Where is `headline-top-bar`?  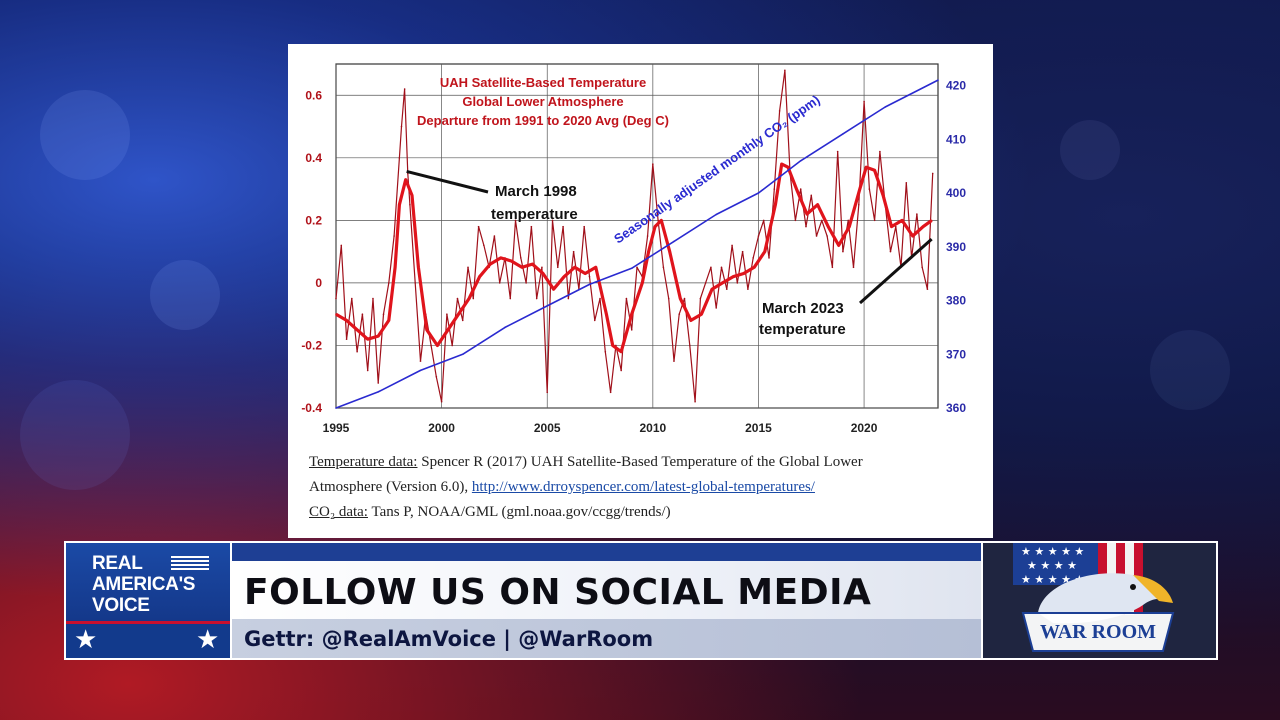
headline-top-bar is located at coordinates (606, 552).